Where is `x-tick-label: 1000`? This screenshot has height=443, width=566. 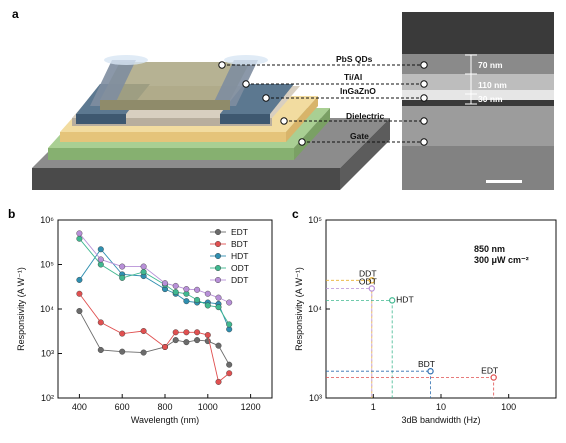
x-tick-label: 1000 is located at coordinates (208, 407).